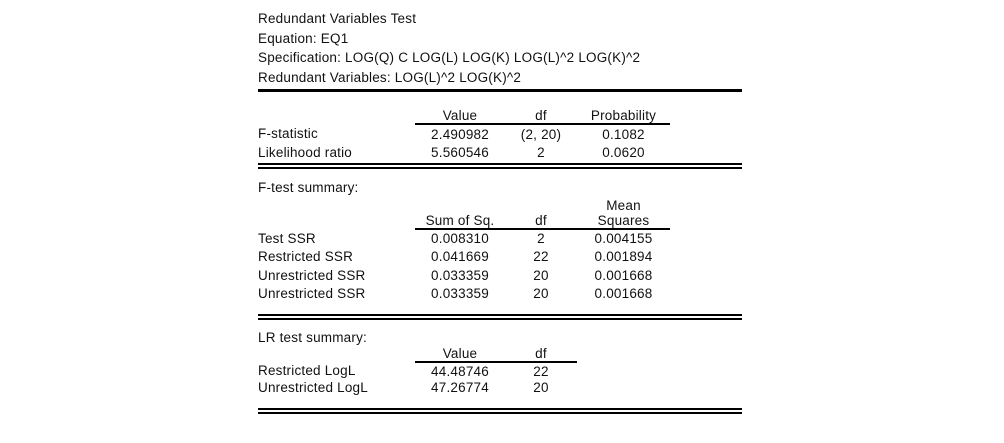 The image size is (1004, 443). What do you see at coordinates (460, 239) in the screenshot?
I see `cell-sum-of-sq: 0.008310` at bounding box center [460, 239].